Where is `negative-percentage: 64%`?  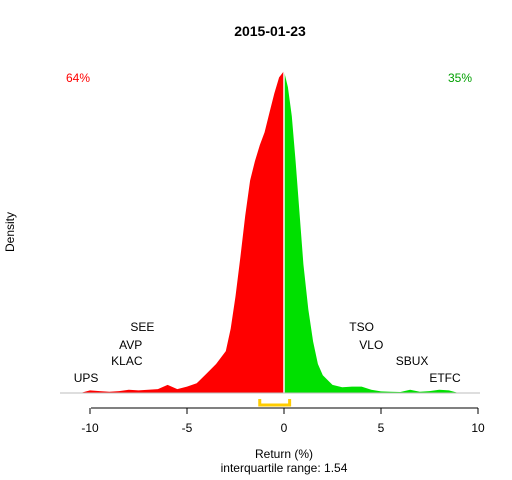 negative-percentage: 64% is located at coordinates (78, 78).